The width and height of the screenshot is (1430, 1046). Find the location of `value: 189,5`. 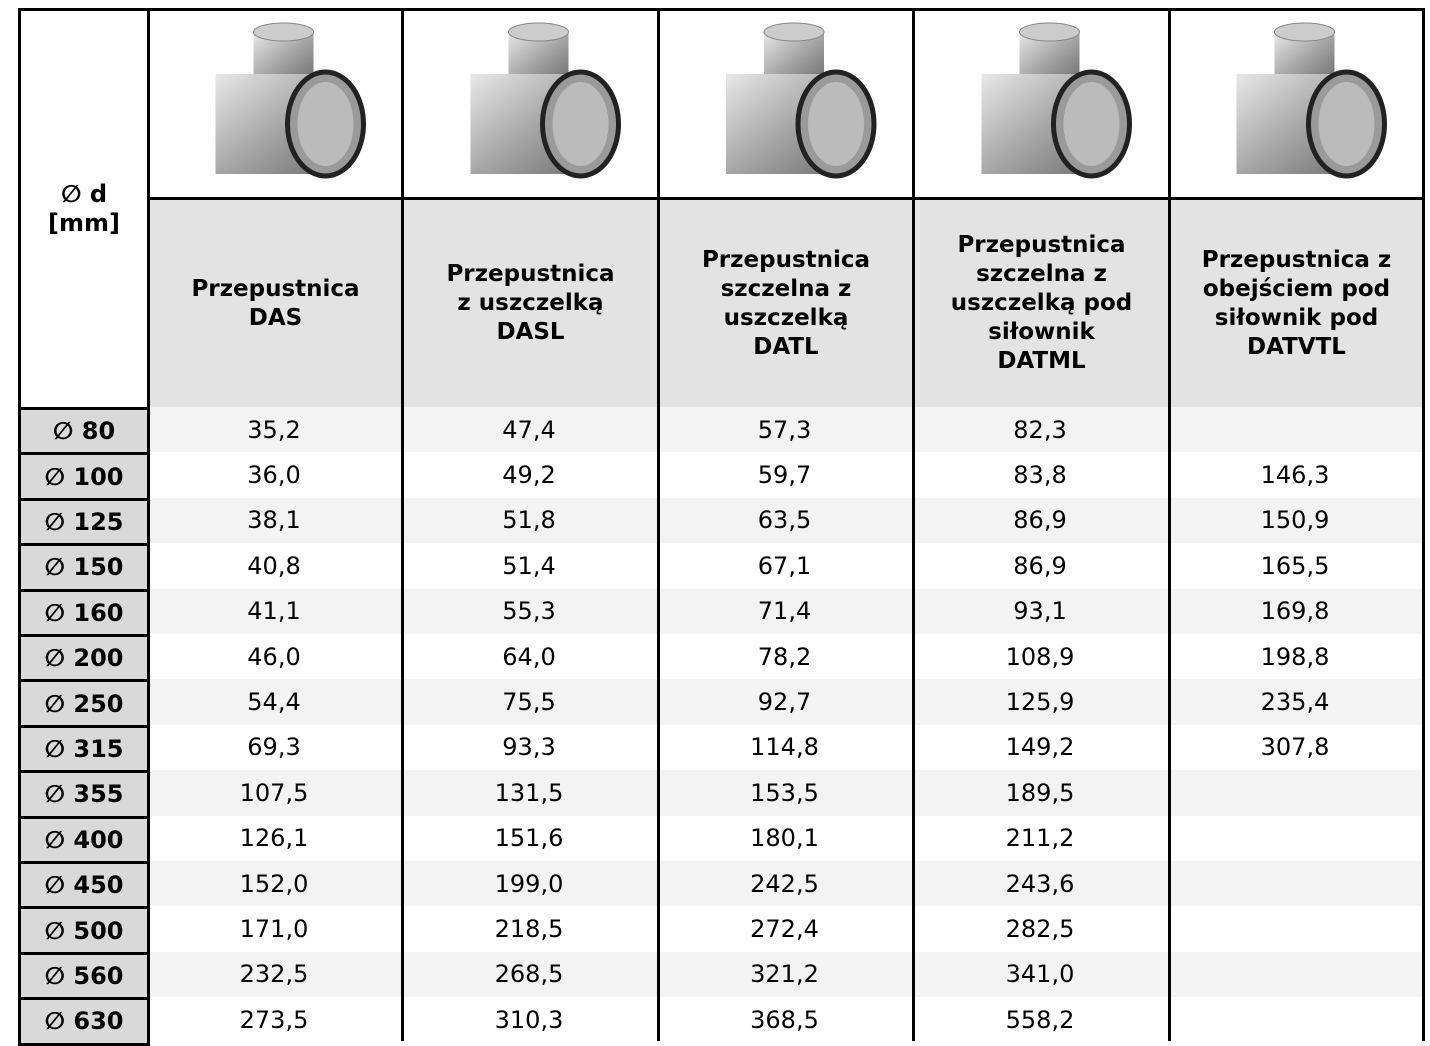

value: 189,5 is located at coordinates (1040, 792).